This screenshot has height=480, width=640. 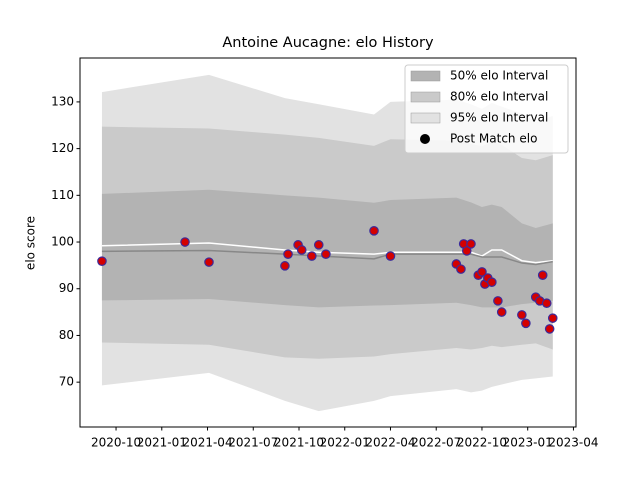 What do you see at coordinates (390, 443) in the screenshot?
I see `x-tick-label: 2022-04` at bounding box center [390, 443].